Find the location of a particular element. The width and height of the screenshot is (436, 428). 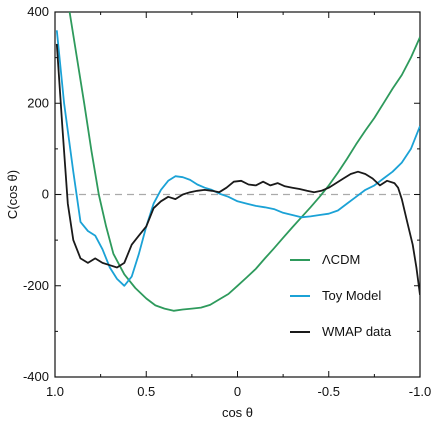

x-tick-label: 1.0 is located at coordinates (55, 391).